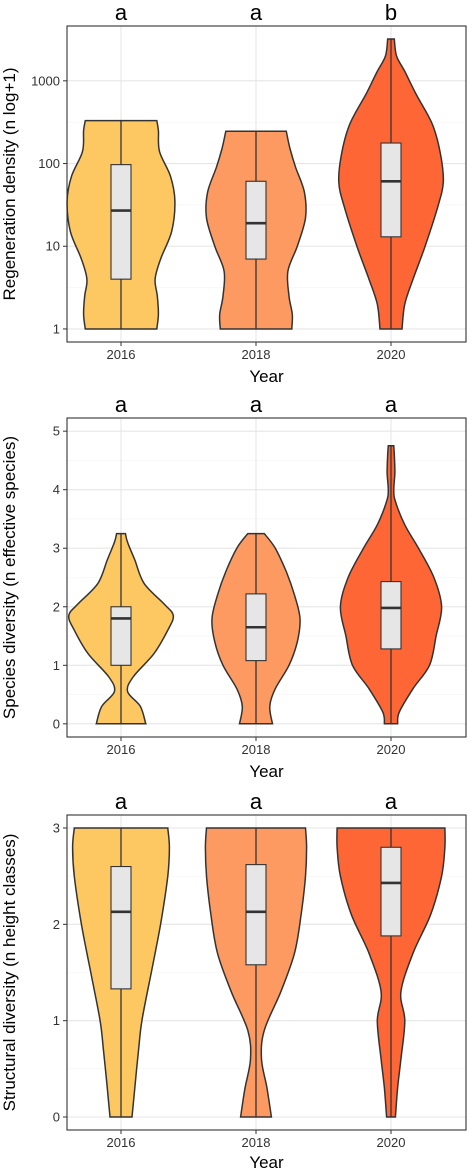 The image size is (474, 1171). Describe the element at coordinates (49, 163) in the screenshot. I see `y-tick-label: 100` at that location.